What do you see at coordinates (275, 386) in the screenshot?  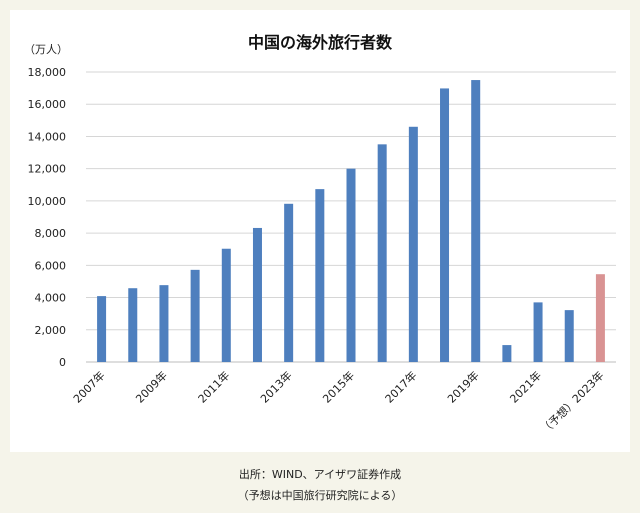 I see `x-tick-label: 2013年` at bounding box center [275, 386].